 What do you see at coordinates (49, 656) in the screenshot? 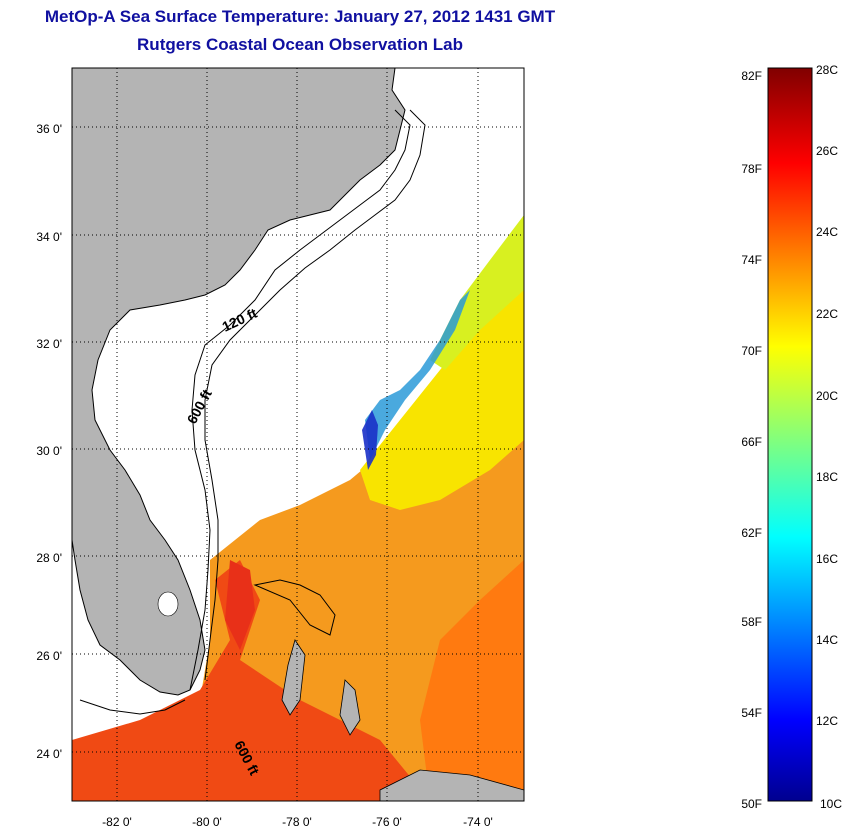
I see `lat-label-26: 26 0'` at bounding box center [49, 656].